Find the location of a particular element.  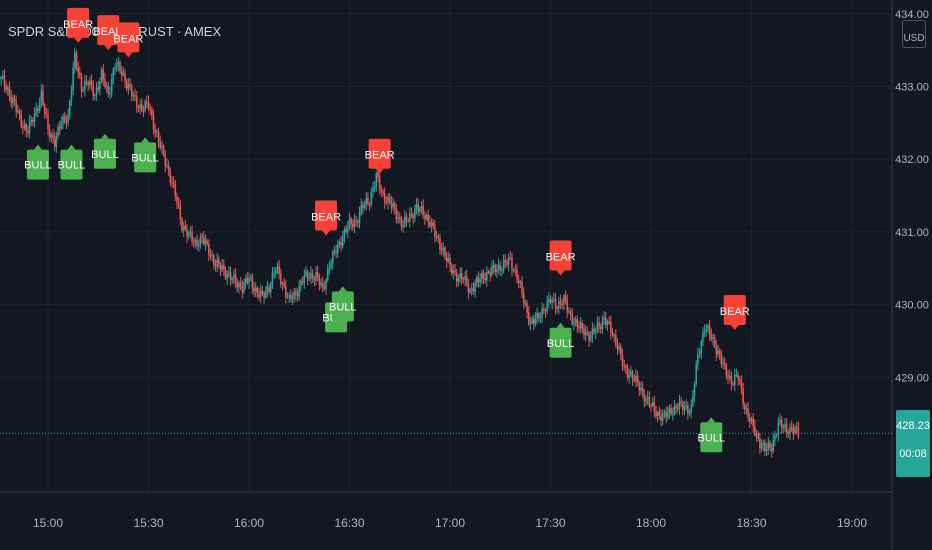

y-tick-label: 434.00 is located at coordinates (912, 15).